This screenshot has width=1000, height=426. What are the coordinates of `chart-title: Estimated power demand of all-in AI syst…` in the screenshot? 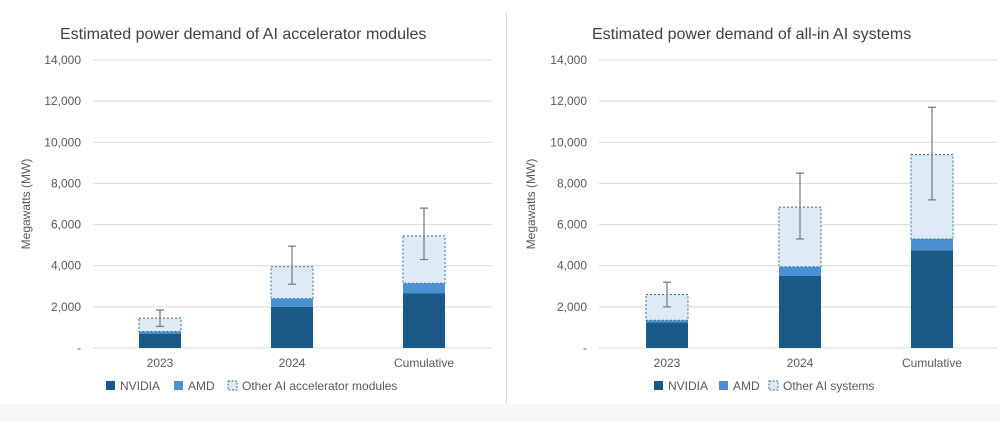 It's located at (751, 34).